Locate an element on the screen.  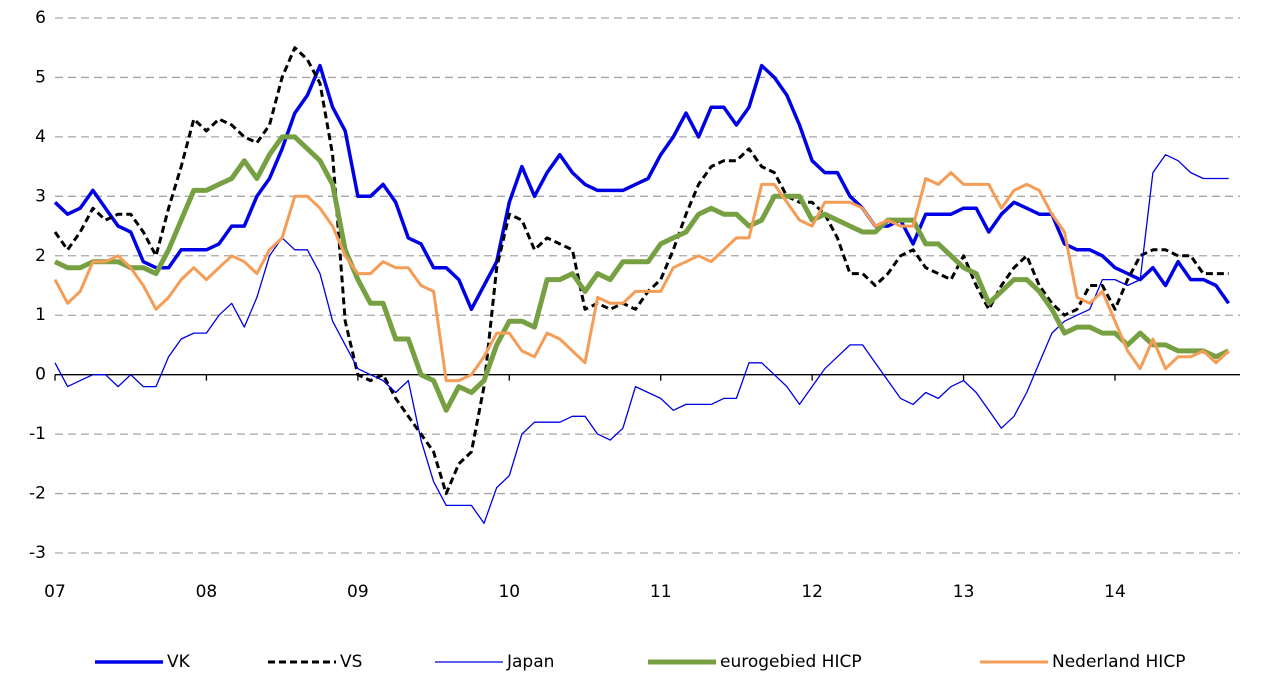
x-tick-label: 10 is located at coordinates (509, 592).